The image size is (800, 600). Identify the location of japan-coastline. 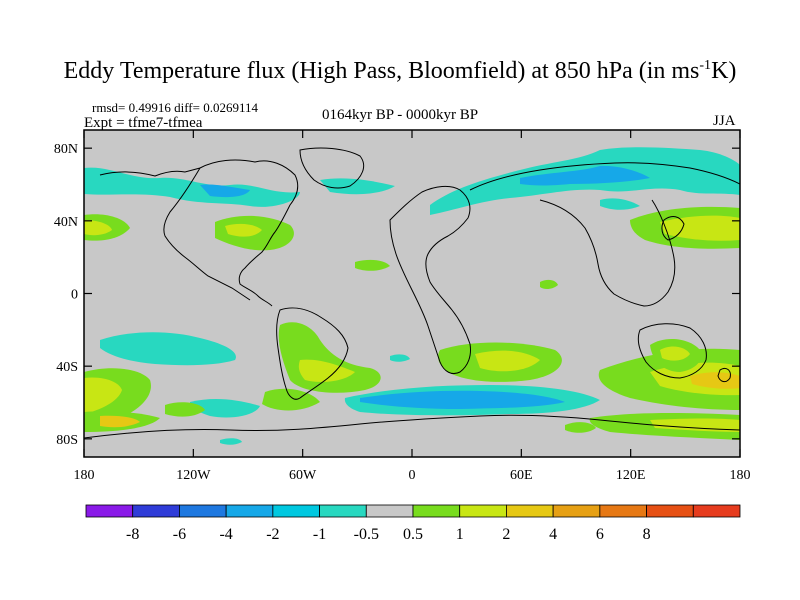
(673, 228).